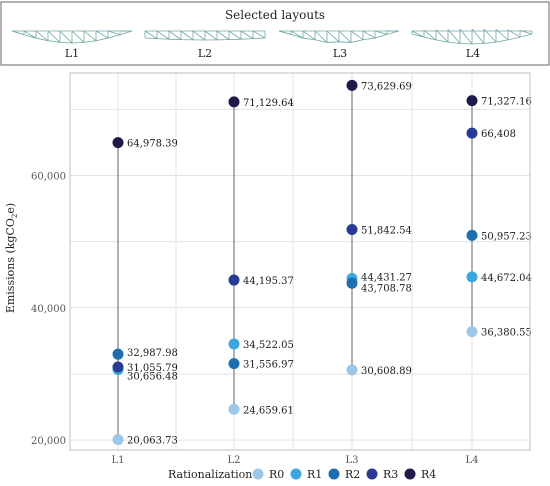 This screenshot has height=486, width=550. I want to click on data-label: 51,842.54, so click(386, 230).